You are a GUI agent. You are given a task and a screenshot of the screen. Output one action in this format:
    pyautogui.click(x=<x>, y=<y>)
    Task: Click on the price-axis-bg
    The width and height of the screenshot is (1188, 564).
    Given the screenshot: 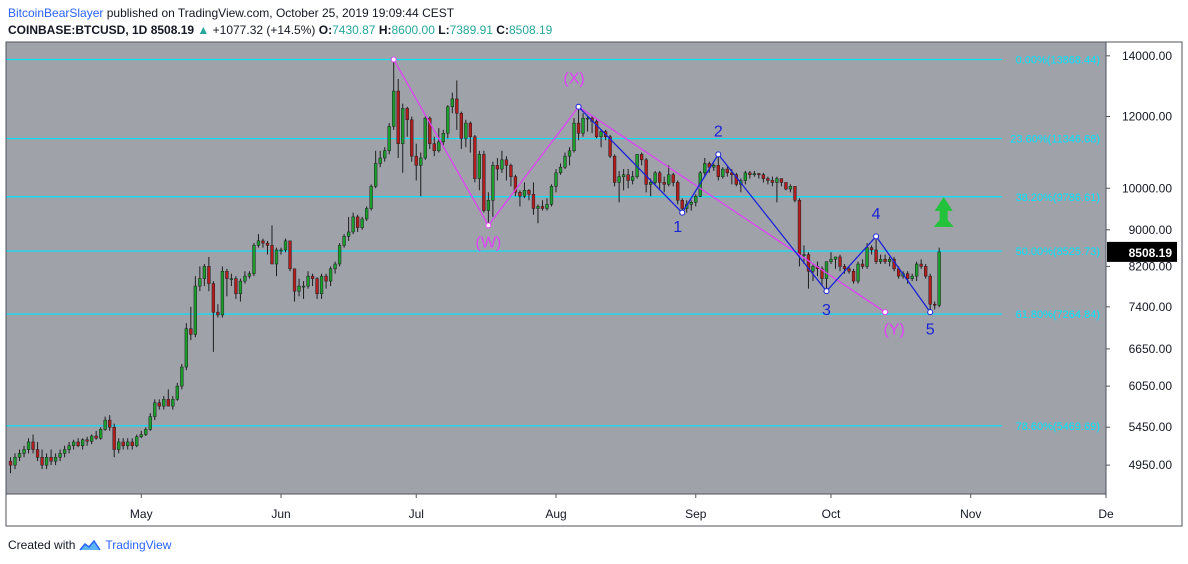 What is the action you would take?
    pyautogui.click(x=1144, y=284)
    